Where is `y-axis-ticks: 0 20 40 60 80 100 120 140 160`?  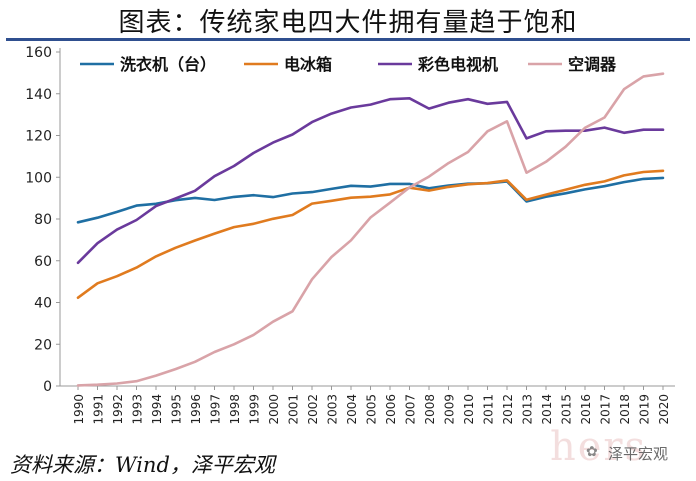
y-axis-ticks: 0 20 40 60 80 100 120 140 160 is located at coordinates (42, 220).